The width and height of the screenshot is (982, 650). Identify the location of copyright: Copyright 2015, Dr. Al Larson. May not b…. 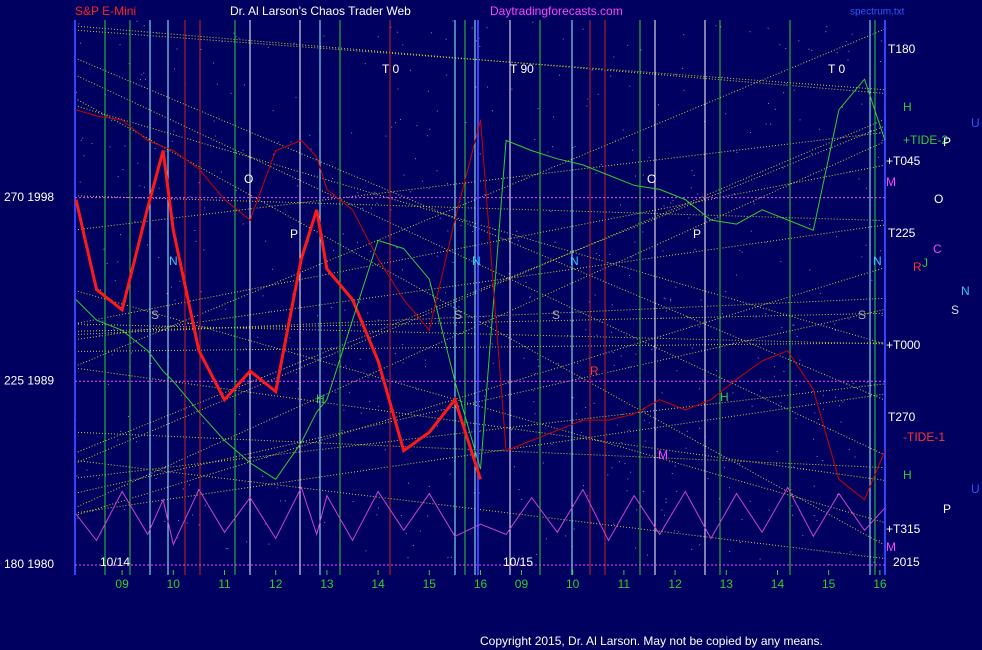
(651, 641).